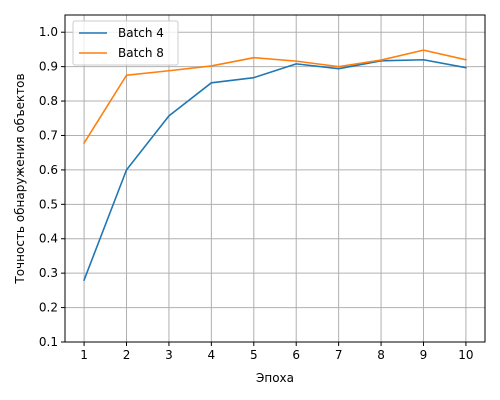 The image size is (500, 400). Describe the element at coordinates (296, 355) in the screenshot. I see `x-tick-label: 6` at that location.